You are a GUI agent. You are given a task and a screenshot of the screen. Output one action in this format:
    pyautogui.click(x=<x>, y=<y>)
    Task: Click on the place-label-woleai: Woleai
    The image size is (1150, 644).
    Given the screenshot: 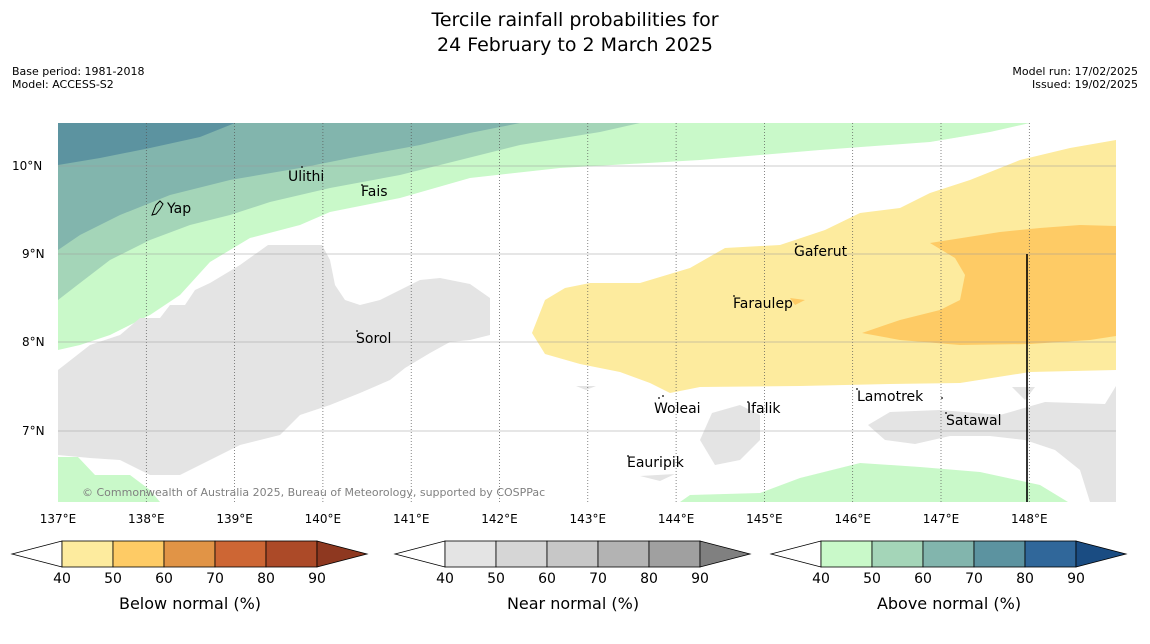 What is the action you would take?
    pyautogui.click(x=677, y=409)
    